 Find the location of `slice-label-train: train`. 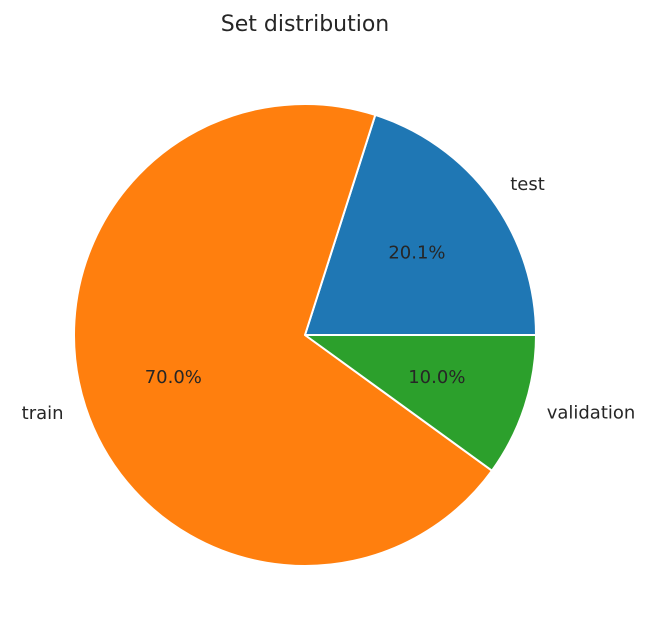

slice-label-train: train is located at coordinates (43, 413).